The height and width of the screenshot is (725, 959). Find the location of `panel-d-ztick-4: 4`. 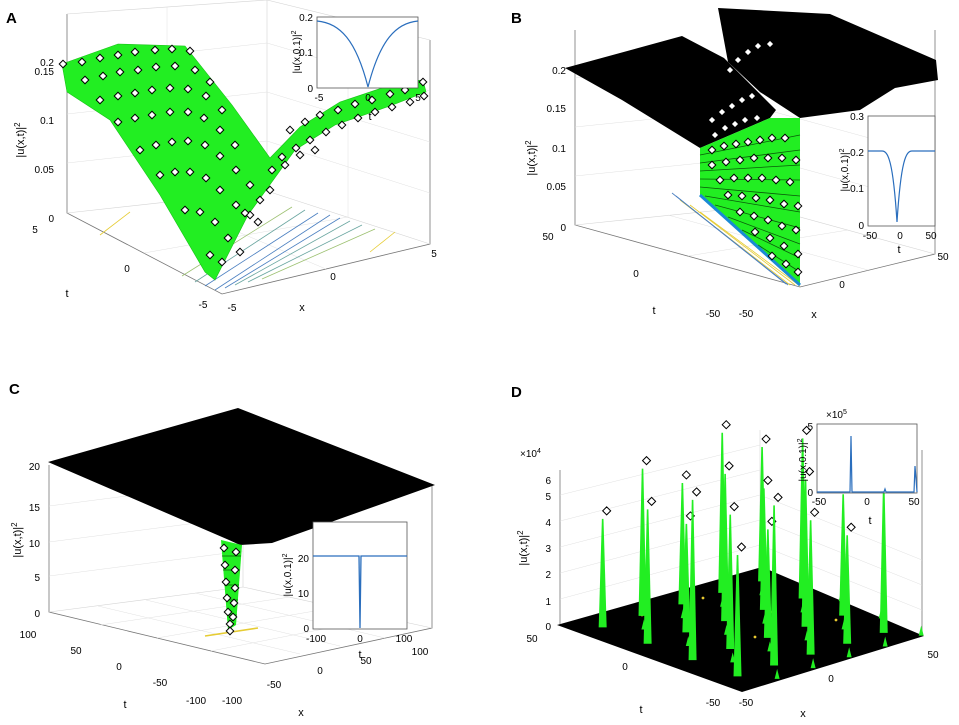

panel-d-ztick-4: 4 is located at coordinates (548, 523).